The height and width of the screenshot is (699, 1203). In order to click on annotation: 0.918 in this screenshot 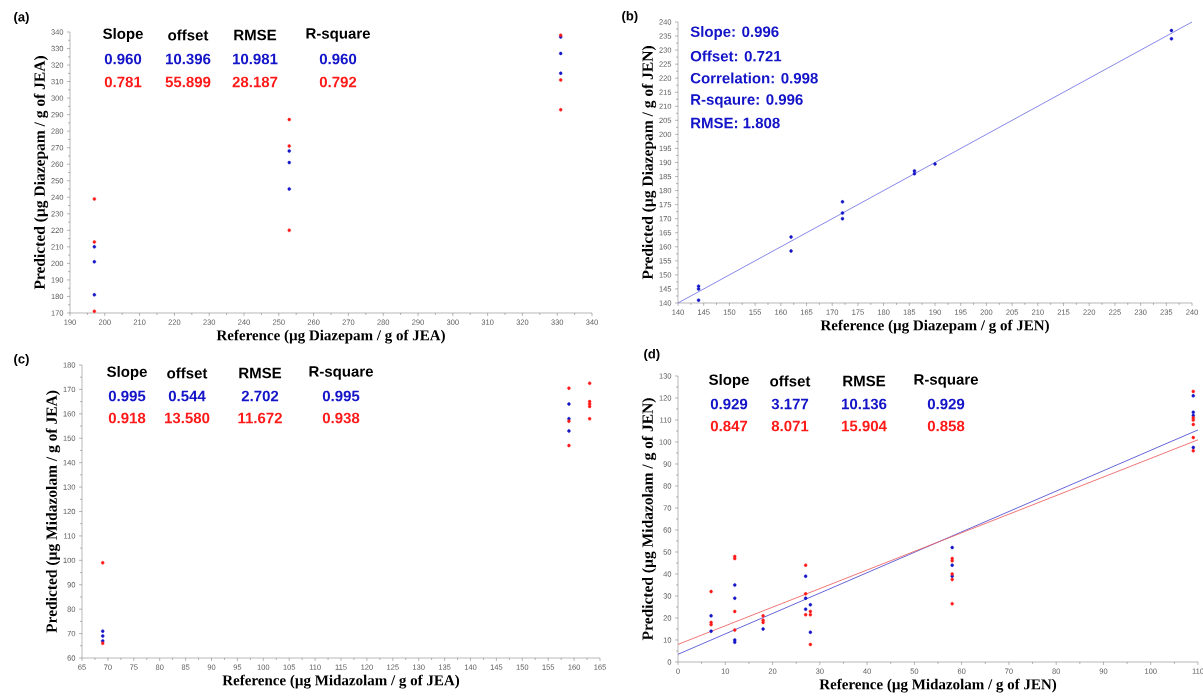, I will do `click(127, 418)`.